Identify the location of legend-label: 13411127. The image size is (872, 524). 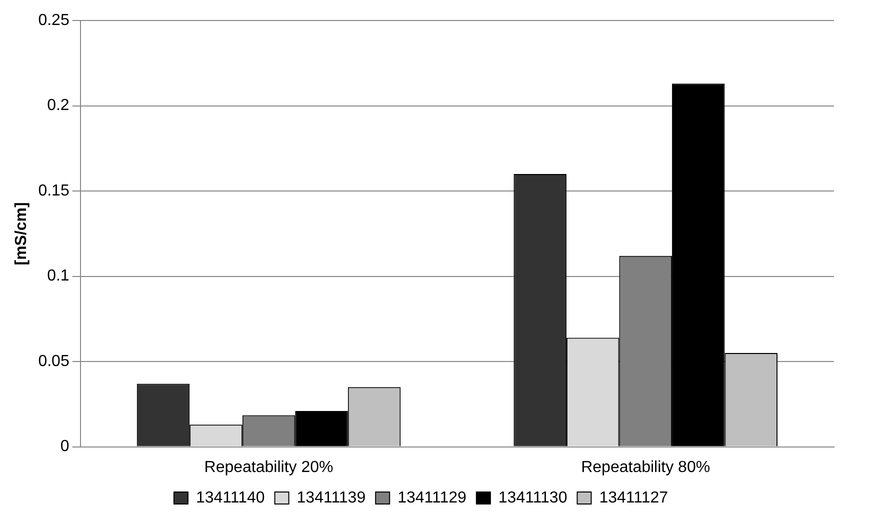
(633, 497).